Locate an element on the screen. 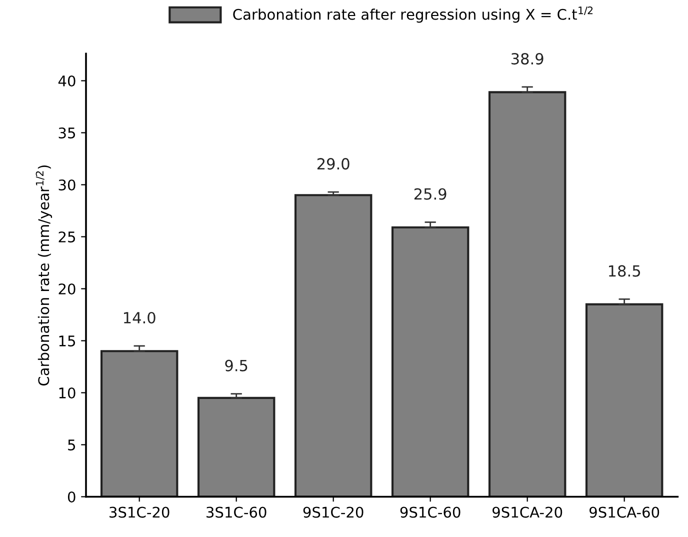  x-tick-label: 9S1C-60 is located at coordinates (430, 512).